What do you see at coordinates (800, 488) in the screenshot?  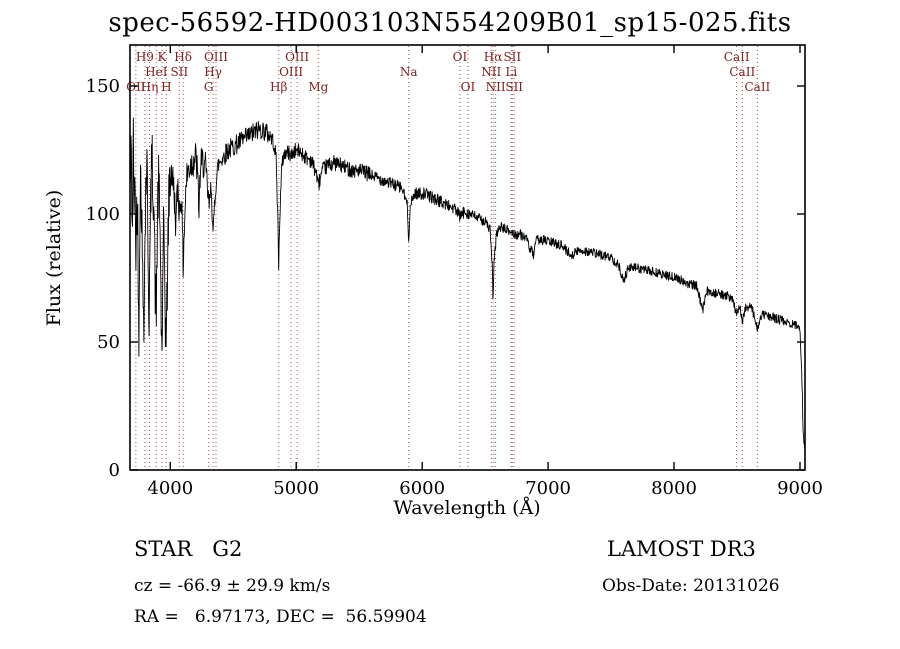 I see `x-tick-label: 9000` at bounding box center [800, 488].